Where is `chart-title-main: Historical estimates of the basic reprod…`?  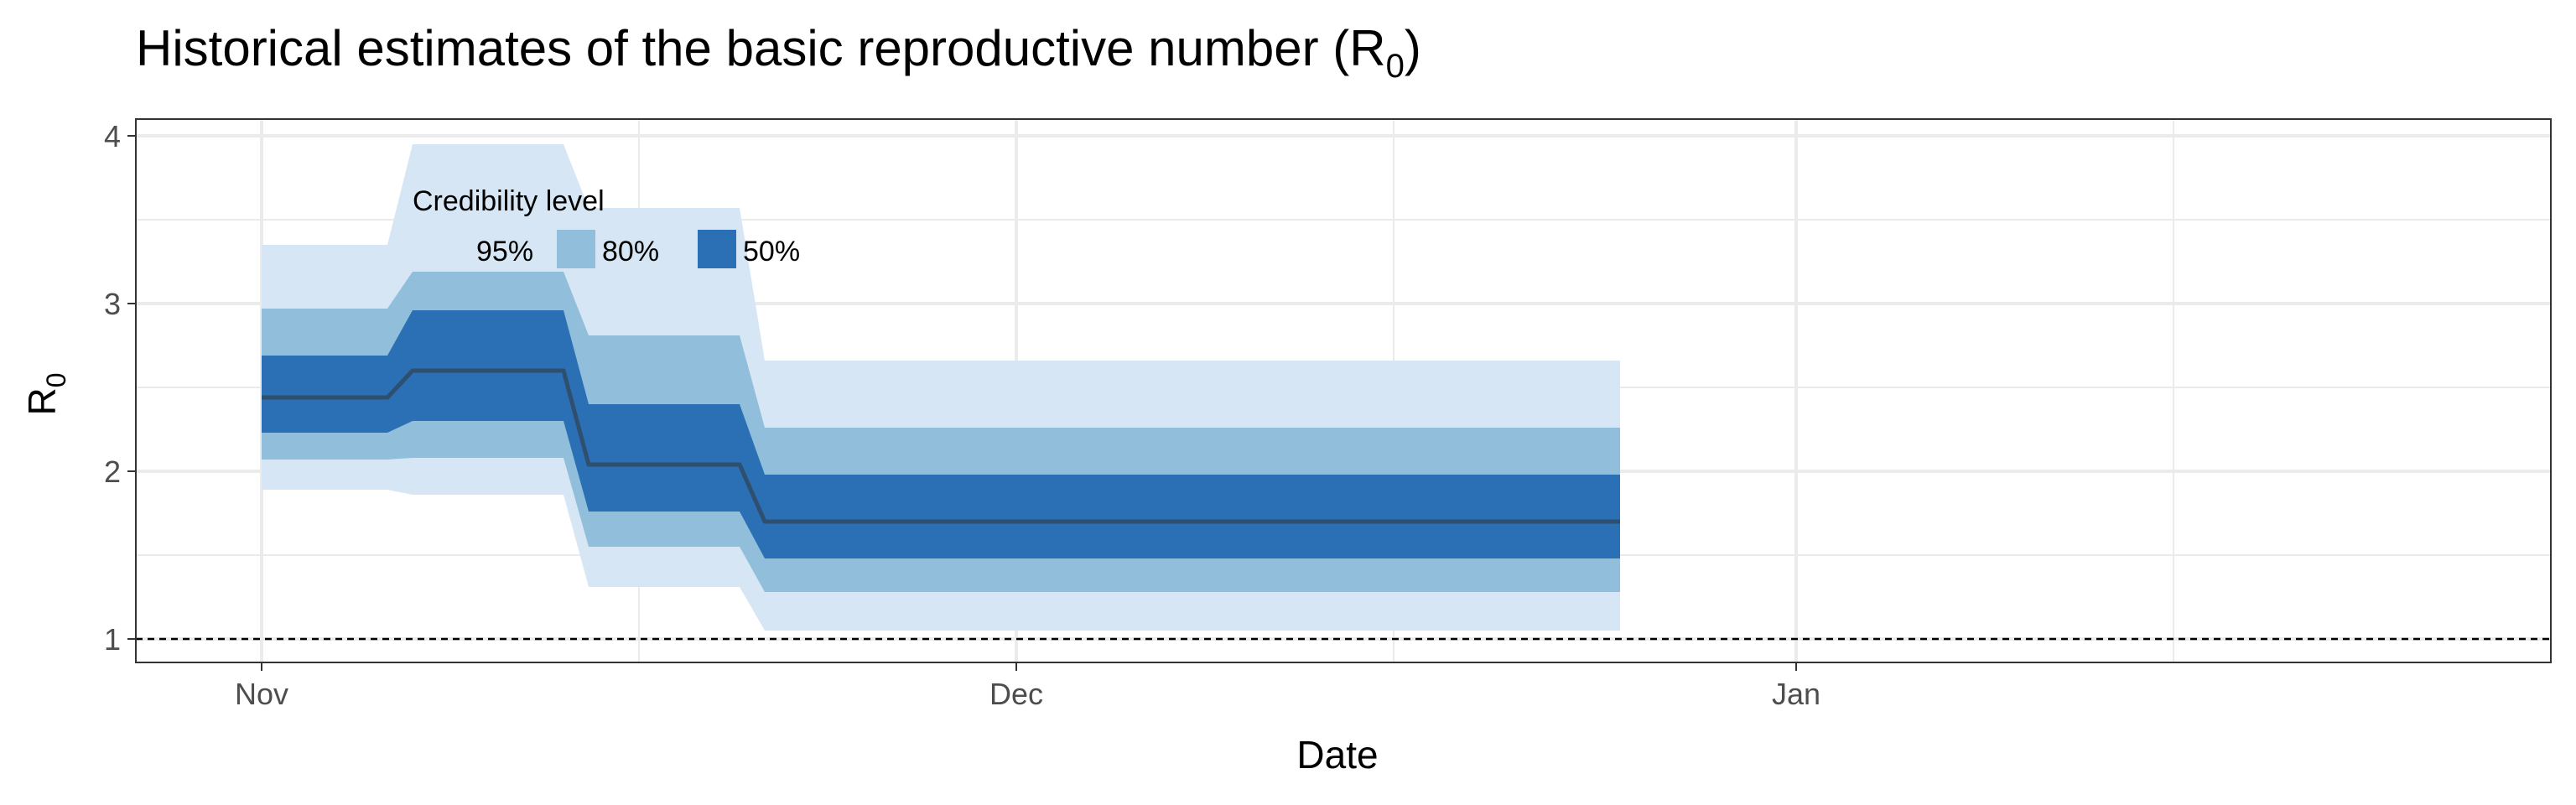 chart-title-main: Historical estimates of the basic reprod… is located at coordinates (761, 48).